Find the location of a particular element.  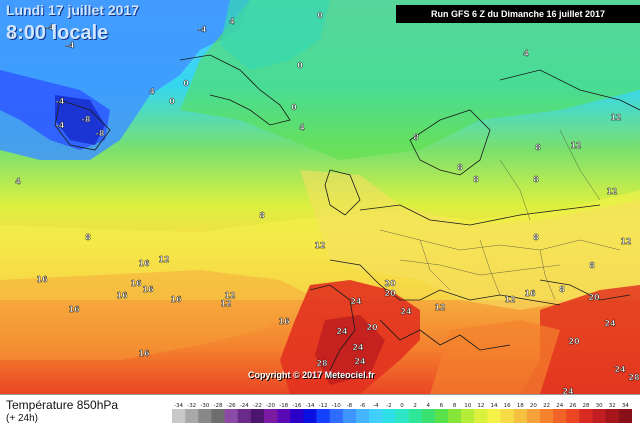

scale-tick-label: 28 is located at coordinates (586, 406).